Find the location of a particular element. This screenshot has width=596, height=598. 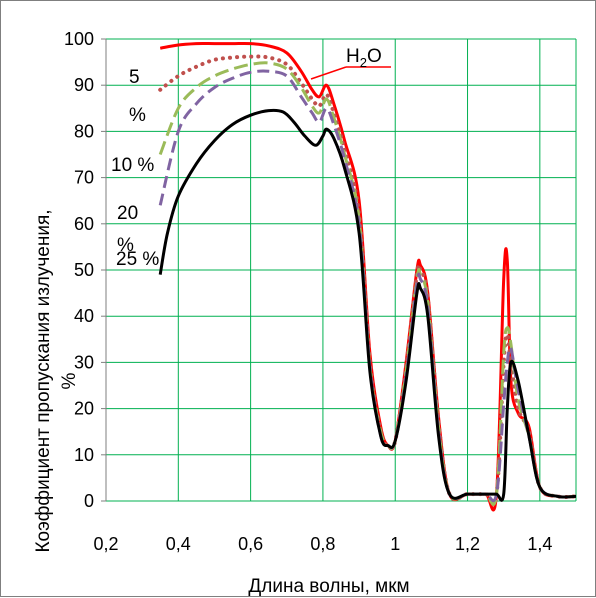

annotation-5-line2: % is located at coordinates (137, 115).